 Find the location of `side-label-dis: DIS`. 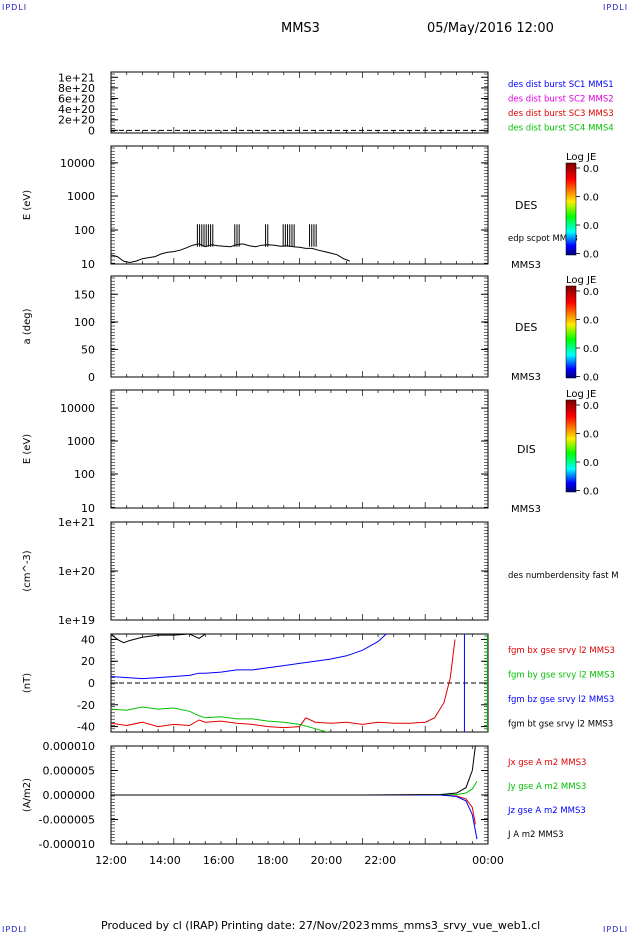

side-label-dis: DIS is located at coordinates (526, 449).